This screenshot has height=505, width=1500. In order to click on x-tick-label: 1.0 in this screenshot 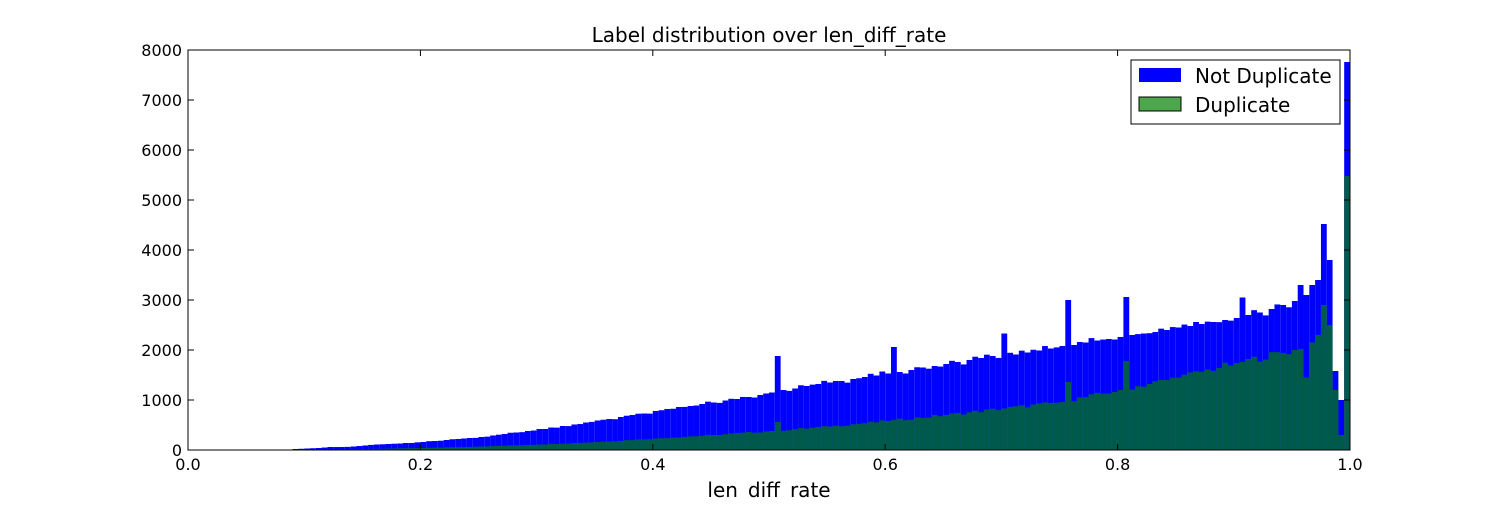, I will do `click(1349, 464)`.